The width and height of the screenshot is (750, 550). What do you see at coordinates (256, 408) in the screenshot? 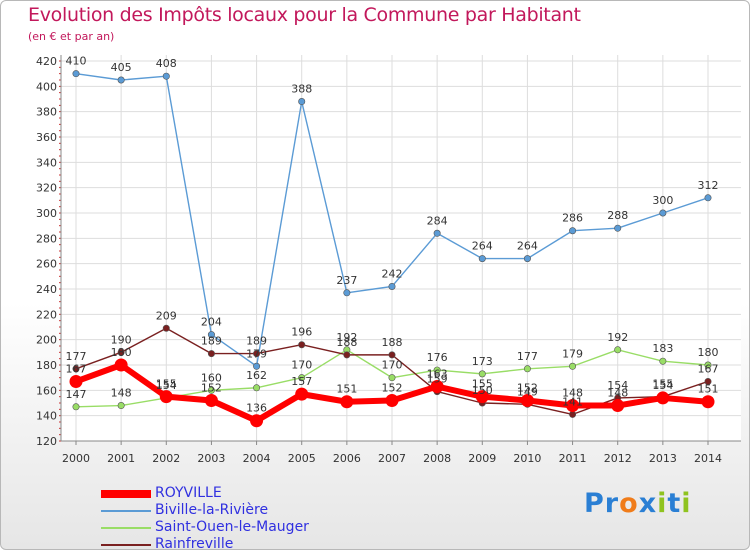
I see `data-label-royville: 136` at bounding box center [256, 408].